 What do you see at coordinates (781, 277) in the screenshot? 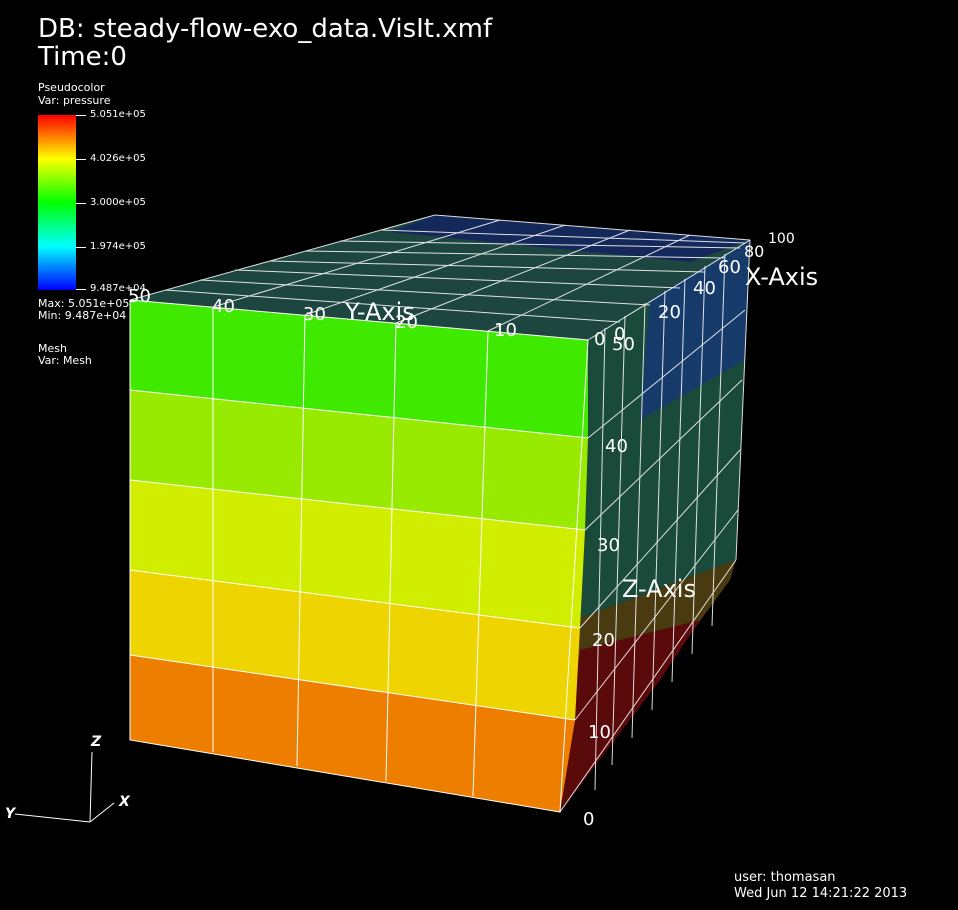
I see `x-axis-title: X-Axis` at bounding box center [781, 277].